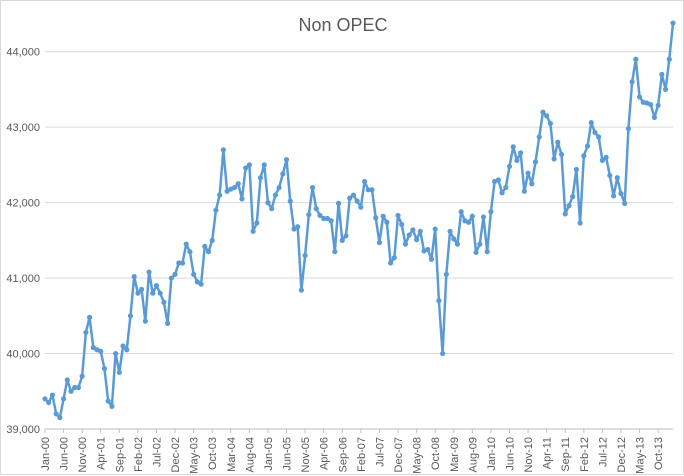 The height and width of the screenshot is (476, 684). I want to click on x-tick-label: Nov-00, so click(83, 454).